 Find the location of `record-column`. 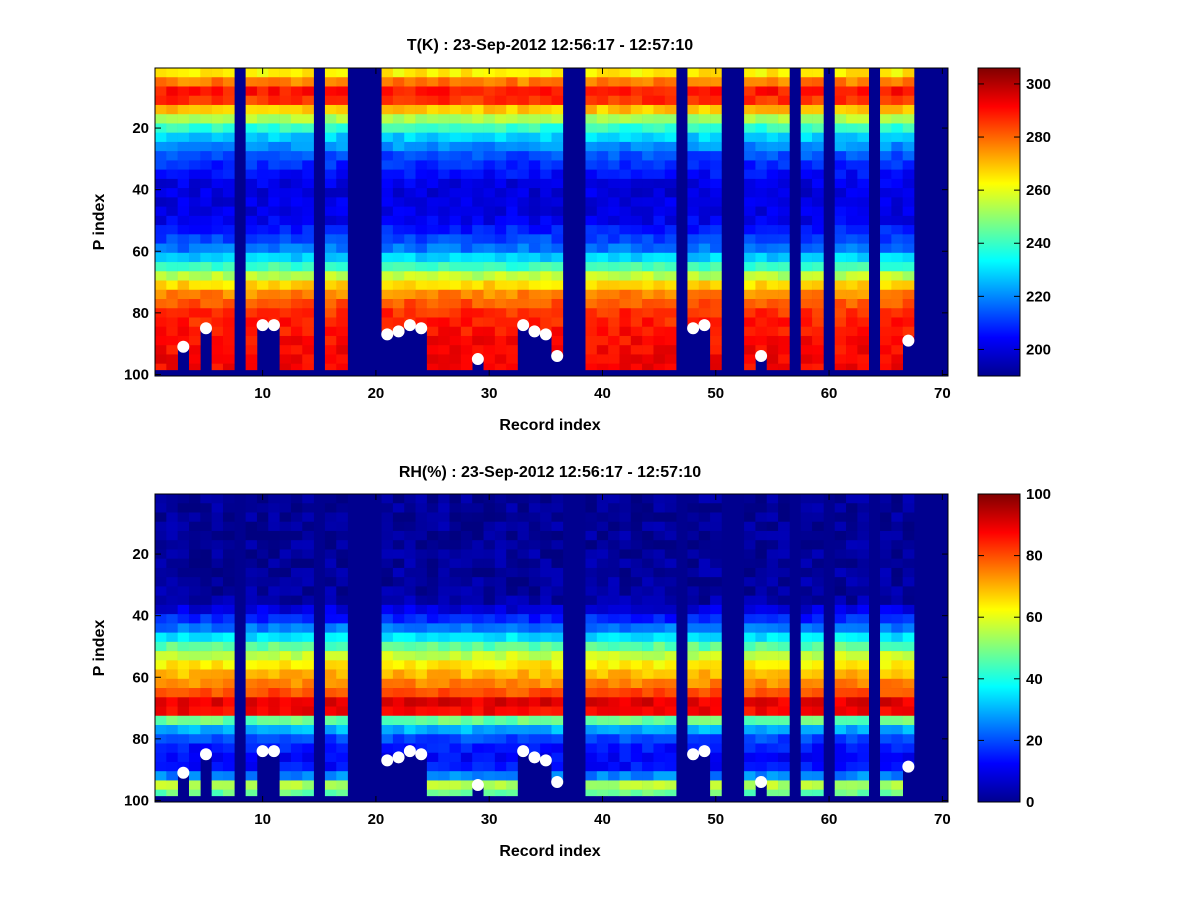

record-column is located at coordinates (387, 202).